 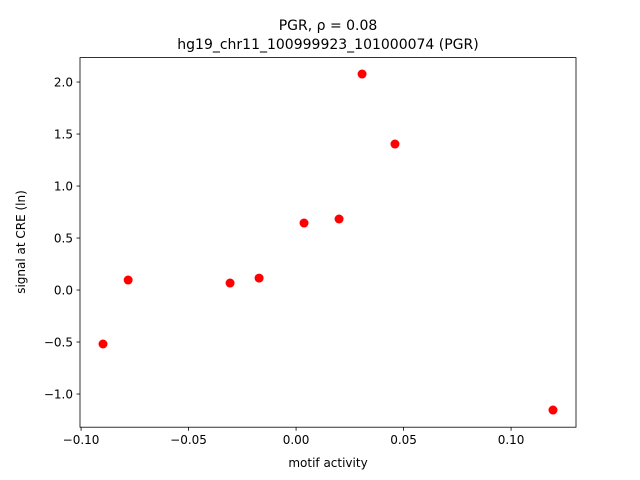 I want to click on x-tick-label: −0.10, so click(x=81, y=440).